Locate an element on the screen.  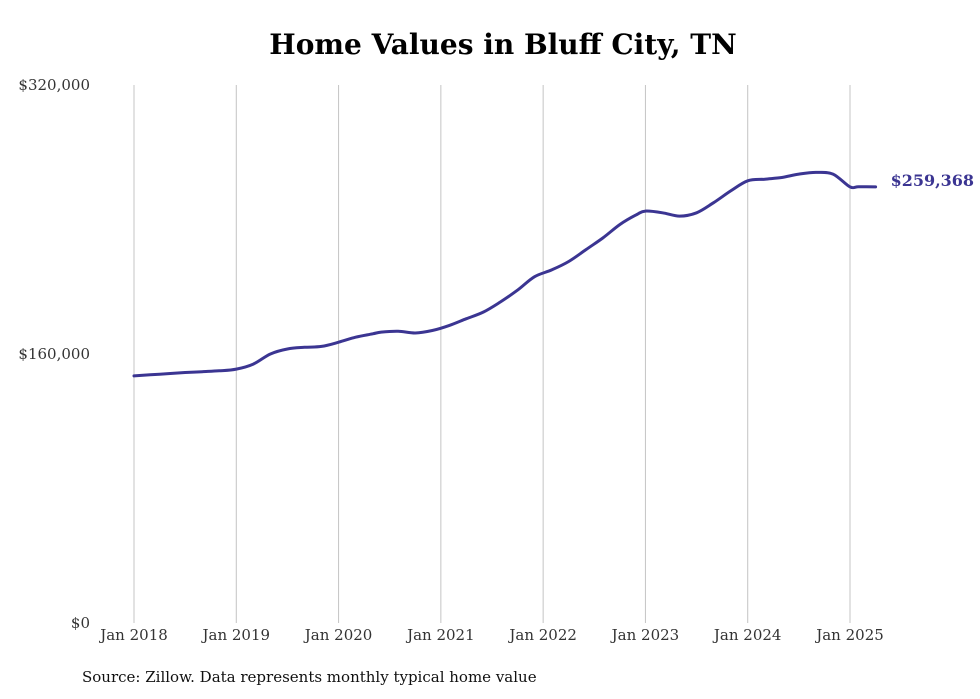
x-tick-label: Jan 2021 is located at coordinates (440, 635).